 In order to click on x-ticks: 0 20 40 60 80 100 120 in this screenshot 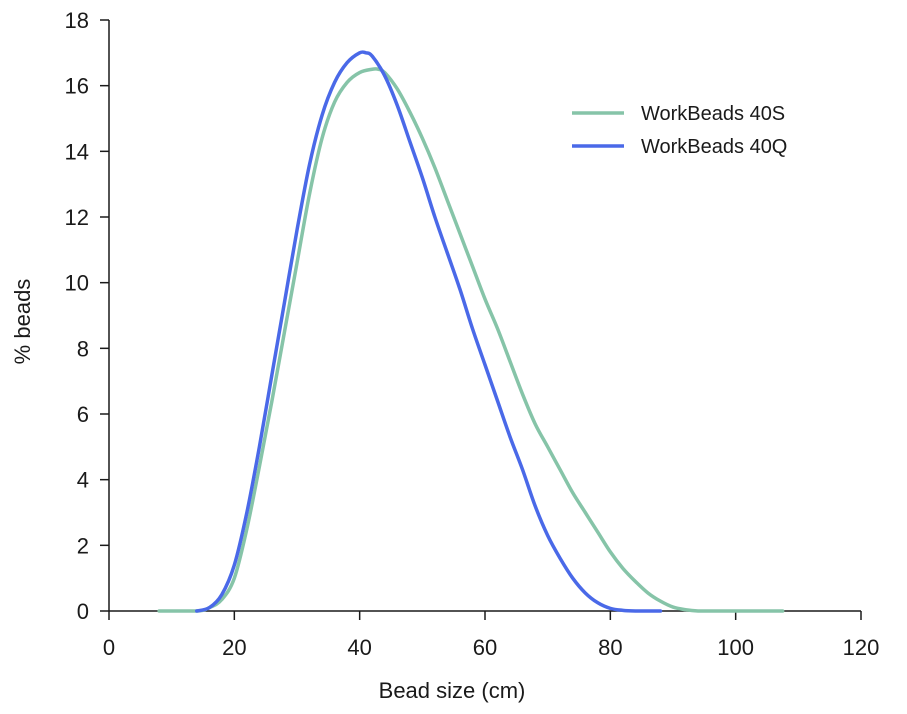, I will do `click(491, 635)`.